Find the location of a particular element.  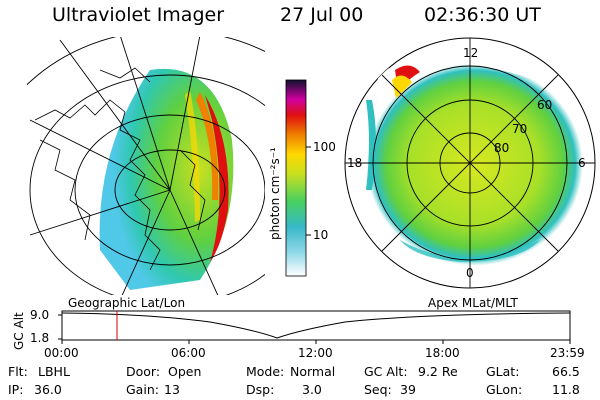

app-title: Ultraviolet Imager is located at coordinates (138, 15).